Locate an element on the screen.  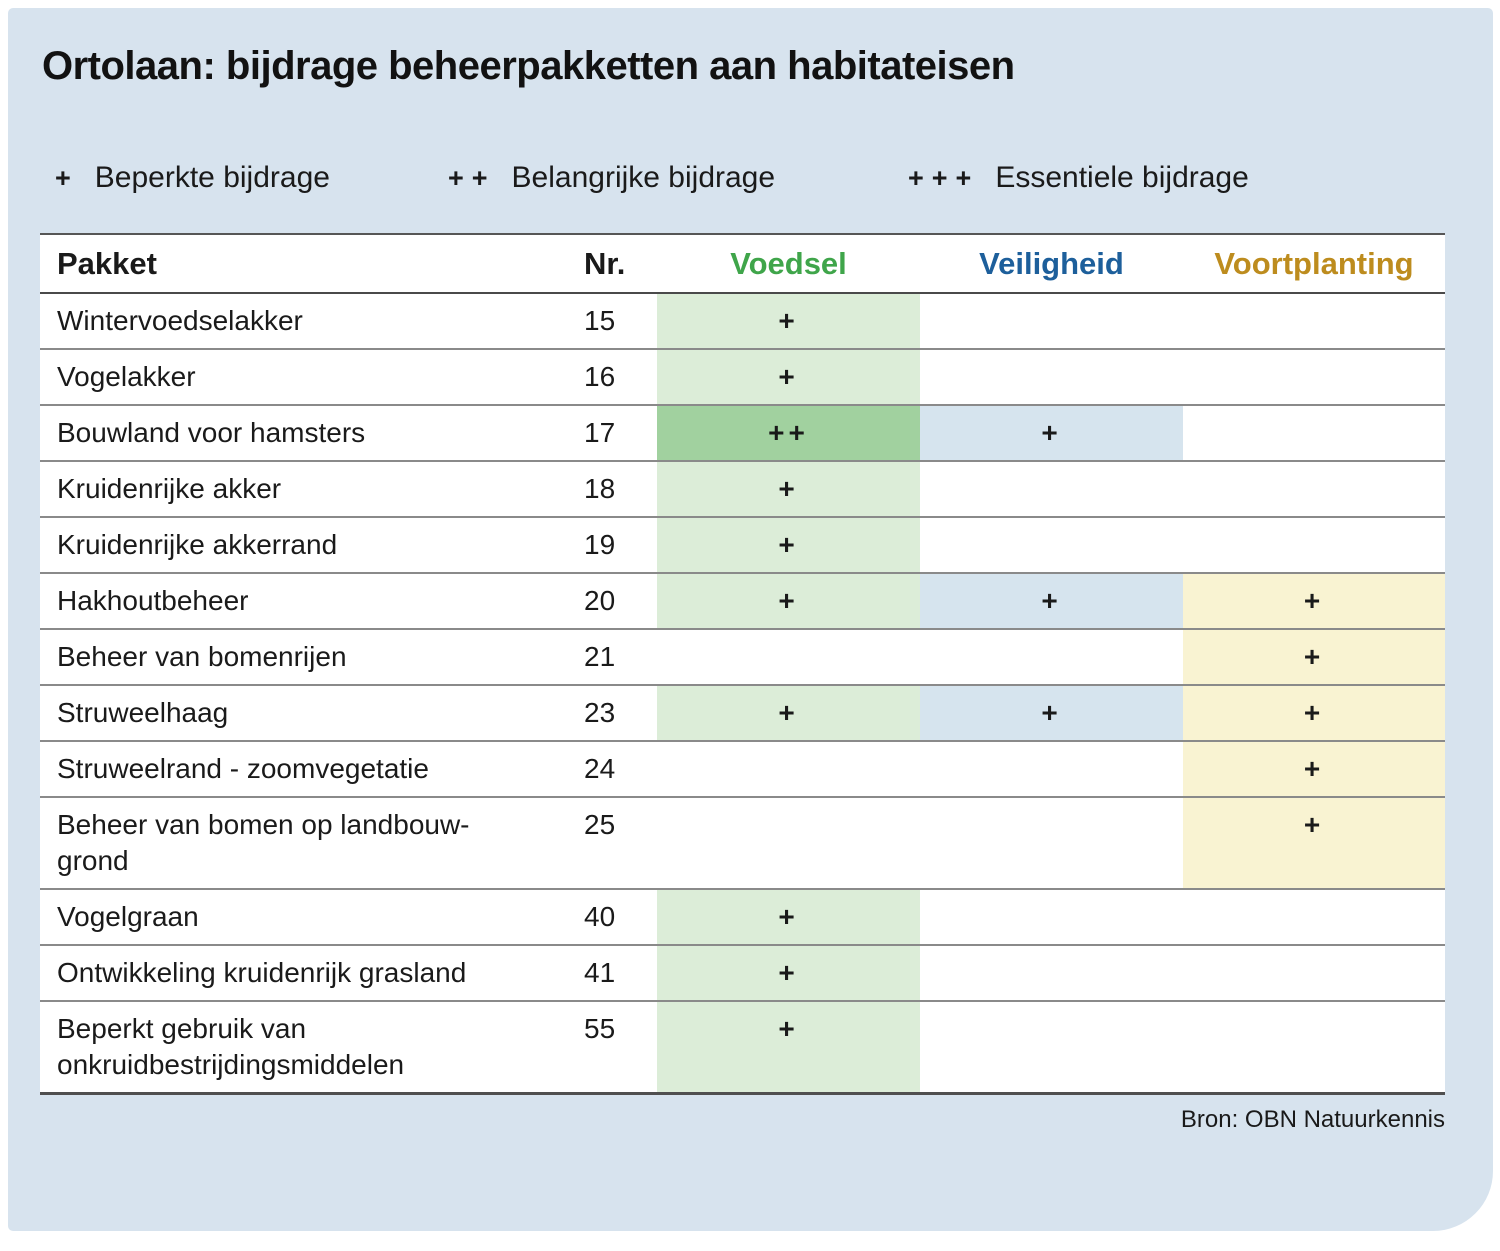
pakket-cell: Kruidenrijke akker is located at coordinates (169, 488).